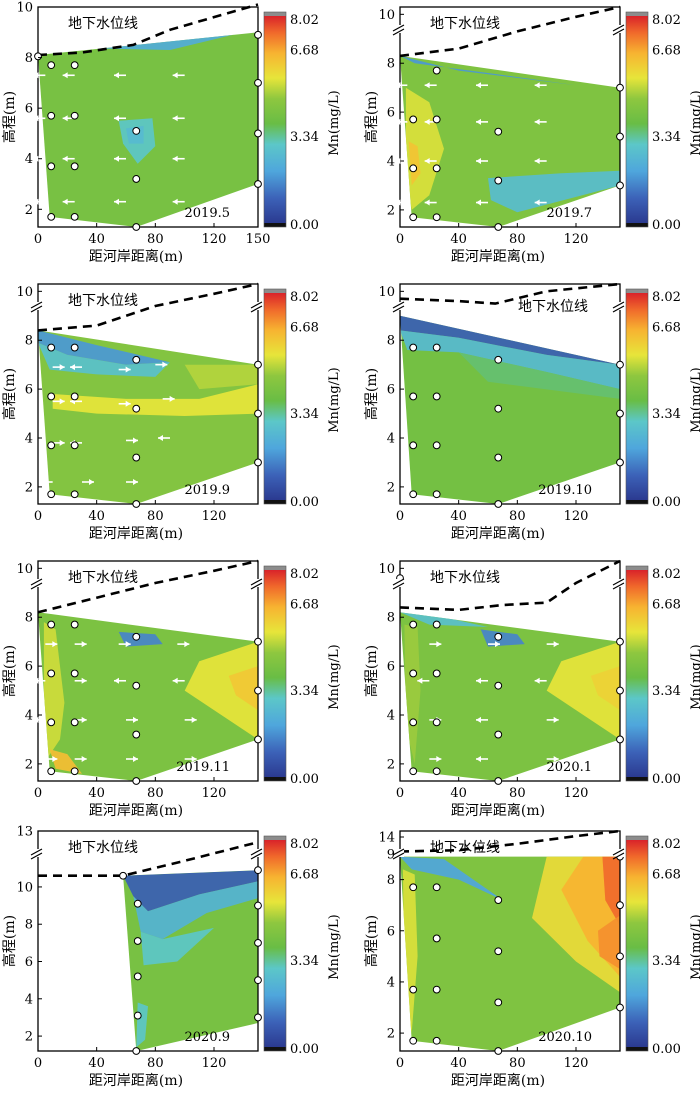 The image size is (700, 1093). I want to click on date-label: 2019.11, so click(203, 767).